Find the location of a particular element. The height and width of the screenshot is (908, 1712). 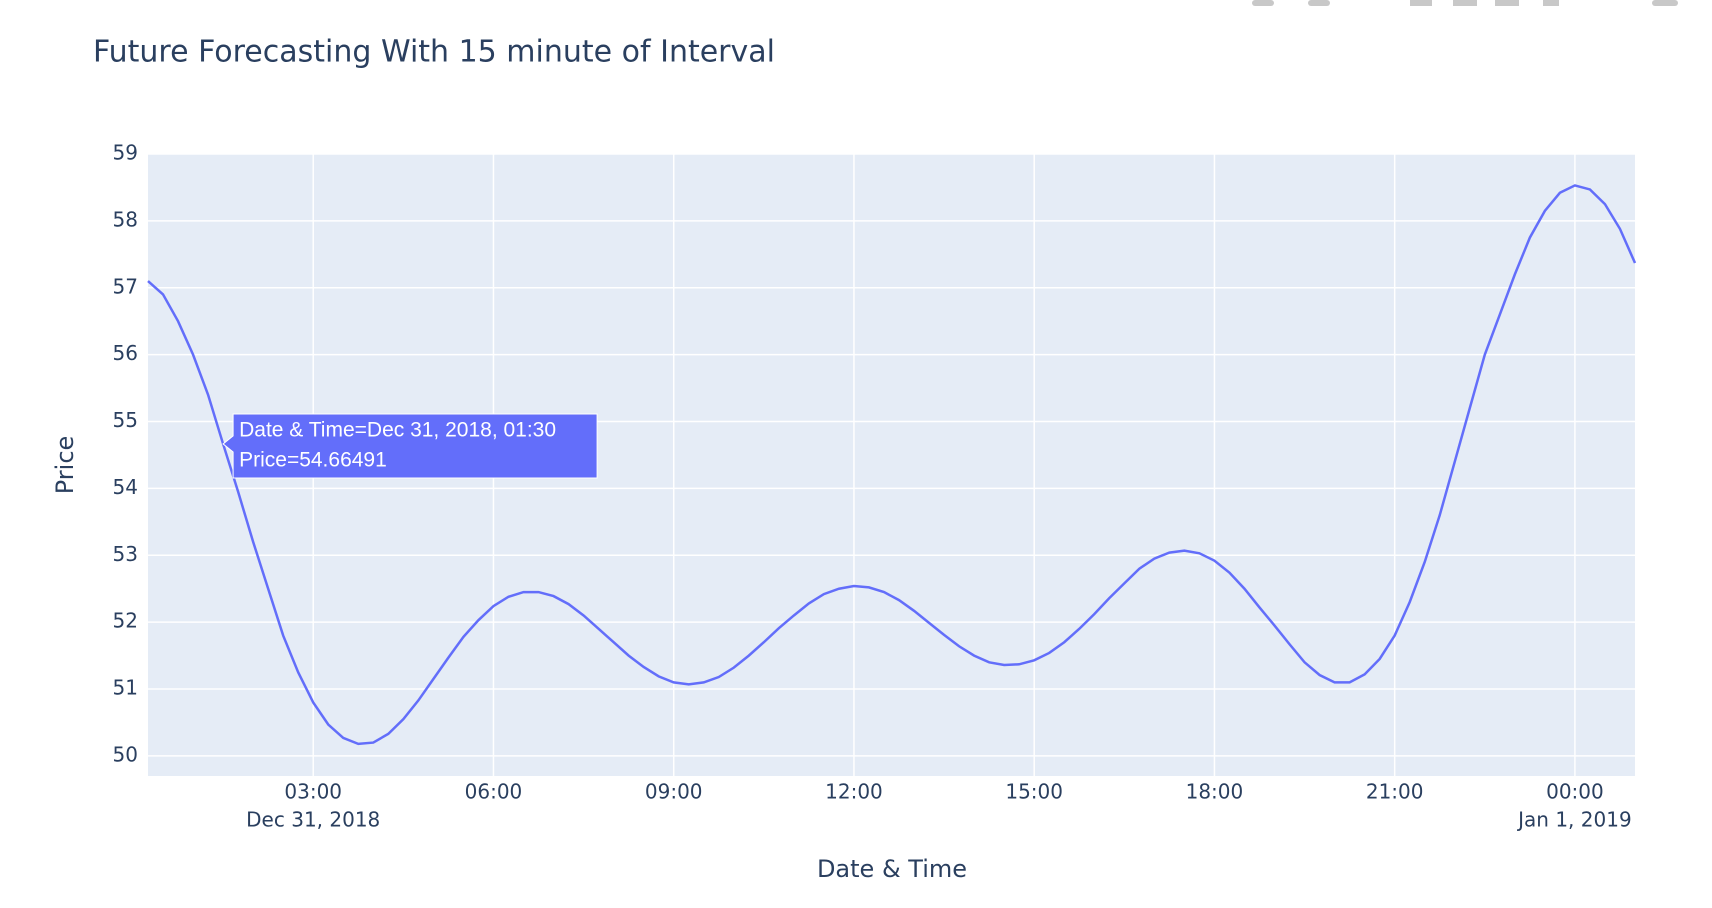

y-tick-label: 54 is located at coordinates (125, 487).